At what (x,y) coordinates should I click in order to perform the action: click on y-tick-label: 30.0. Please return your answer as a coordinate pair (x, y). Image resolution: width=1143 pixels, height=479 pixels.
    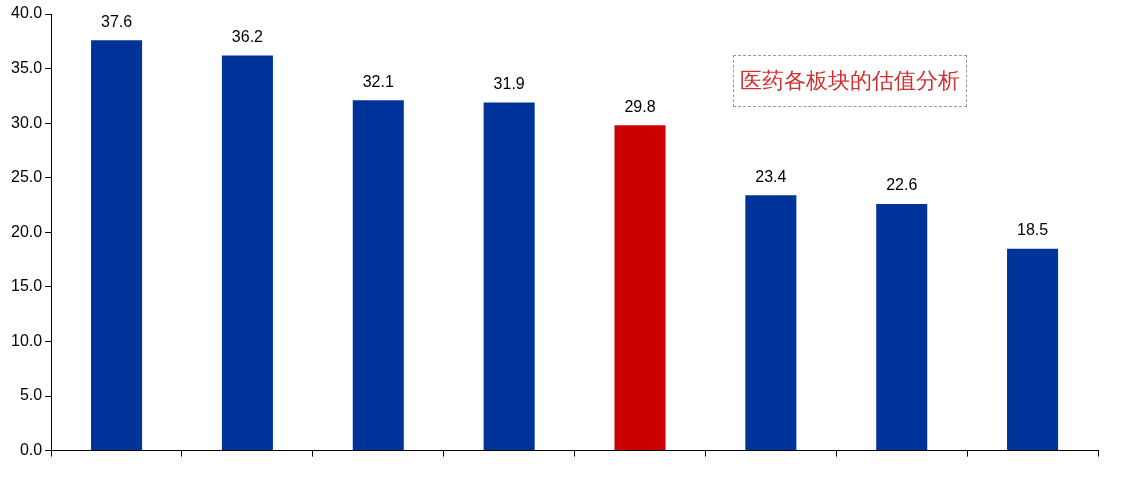
    Looking at the image, I should click on (27, 122).